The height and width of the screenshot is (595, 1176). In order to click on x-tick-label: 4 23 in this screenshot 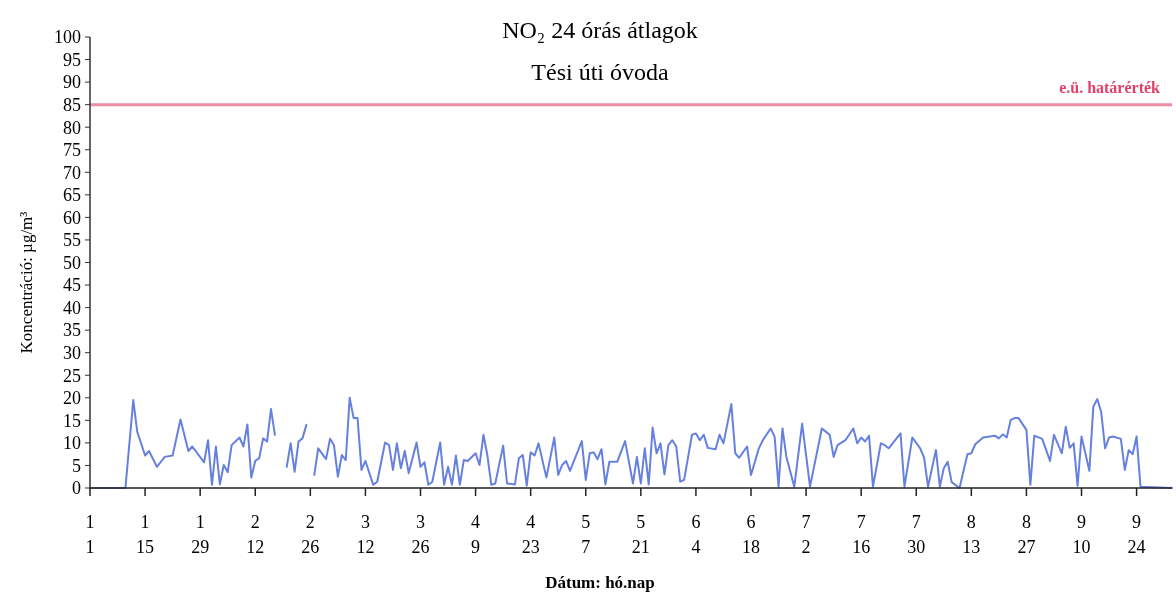, I will do `click(530, 534)`.